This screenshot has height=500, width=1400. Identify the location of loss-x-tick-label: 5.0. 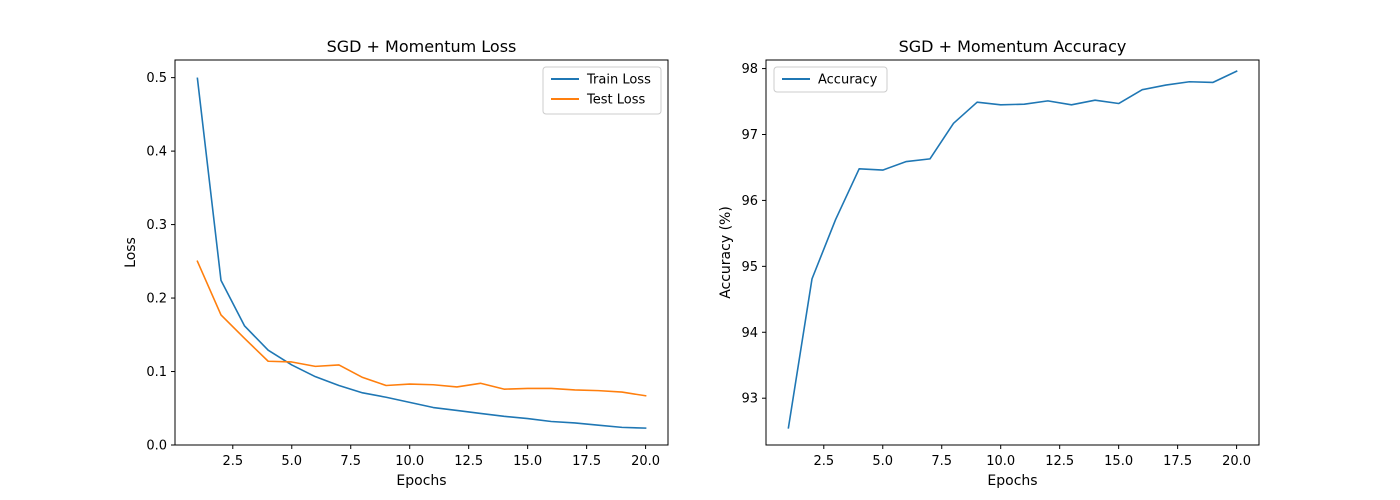
(291, 461).